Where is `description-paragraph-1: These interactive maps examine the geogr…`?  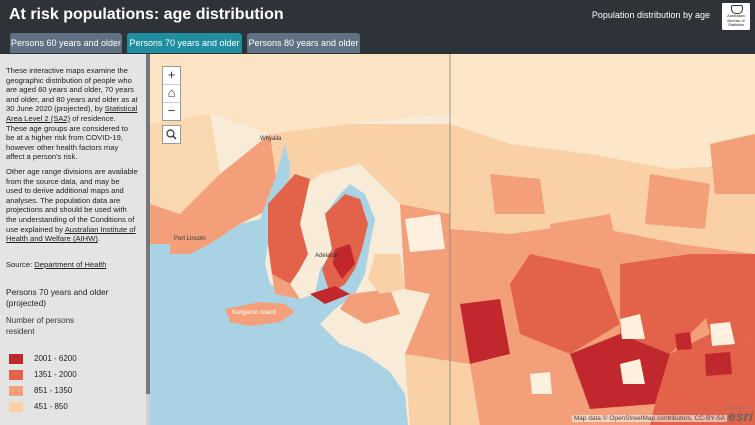
description-paragraph-1: These interactive maps examine the geogr… is located at coordinates (72, 114).